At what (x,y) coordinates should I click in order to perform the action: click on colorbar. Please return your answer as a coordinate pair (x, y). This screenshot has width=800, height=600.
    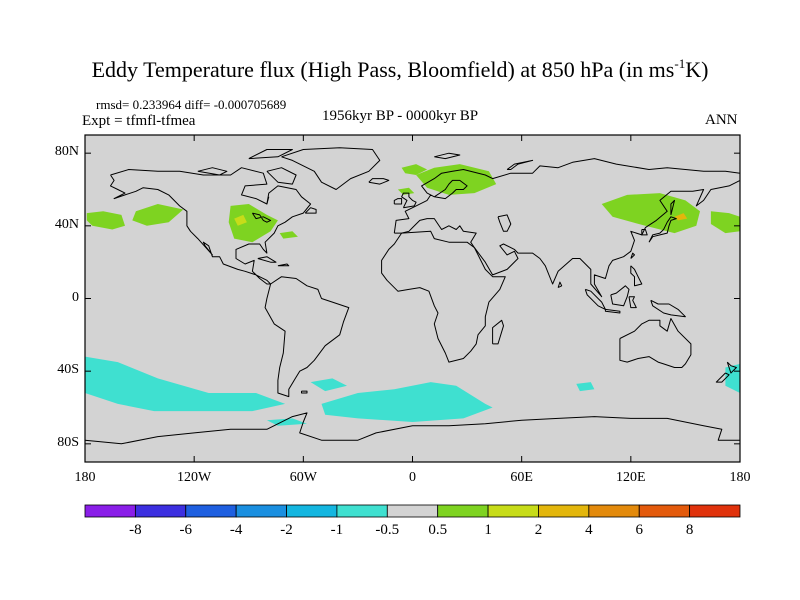
    Looking at the image, I should click on (412, 511).